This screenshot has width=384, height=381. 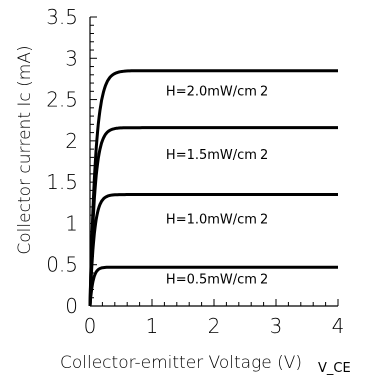 I want to click on series-label: H=0.5mW/cm 2, so click(x=217, y=280).